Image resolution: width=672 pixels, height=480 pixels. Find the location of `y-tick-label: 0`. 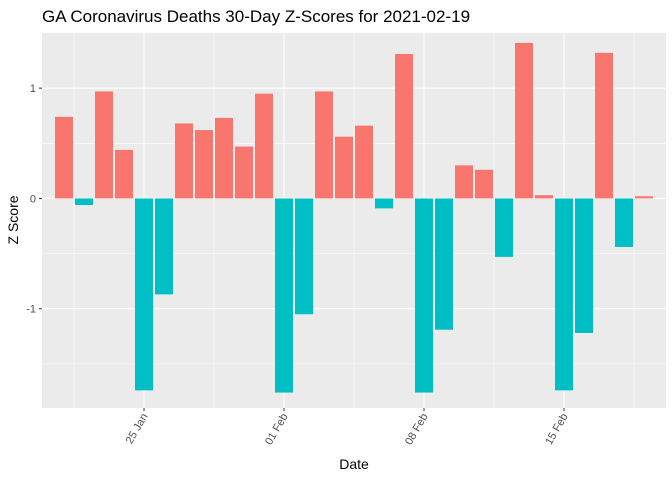

y-tick-label: 0 is located at coordinates (33, 199).